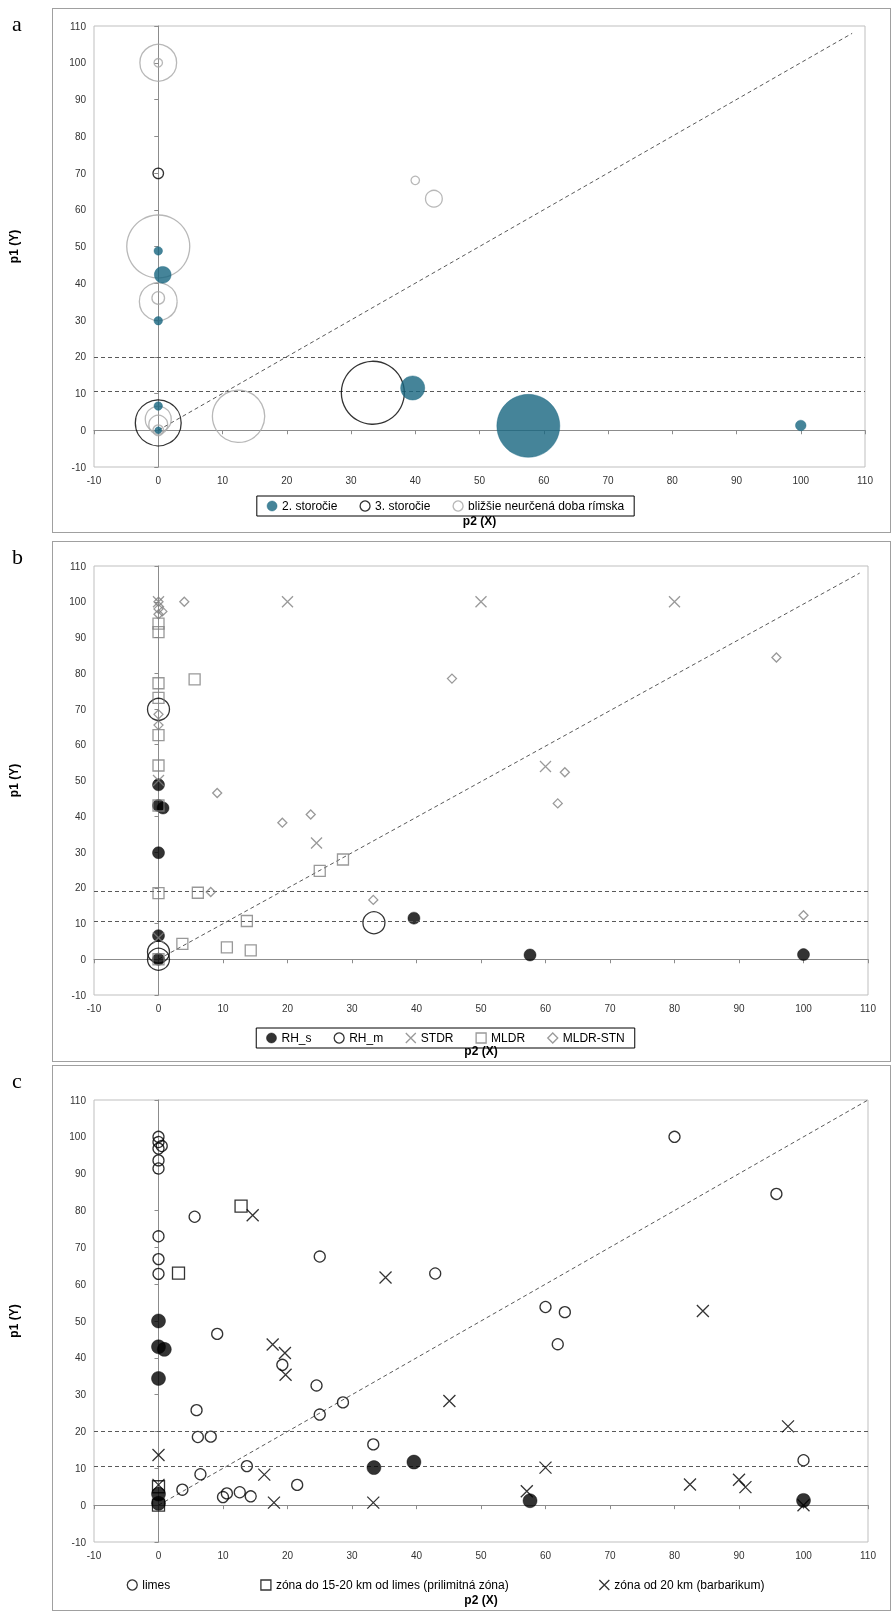  Describe the element at coordinates (392, 1585) in the screenshot. I see `legend-label: zóna do 15-20 km od limes (prilimitná zóna)` at that location.